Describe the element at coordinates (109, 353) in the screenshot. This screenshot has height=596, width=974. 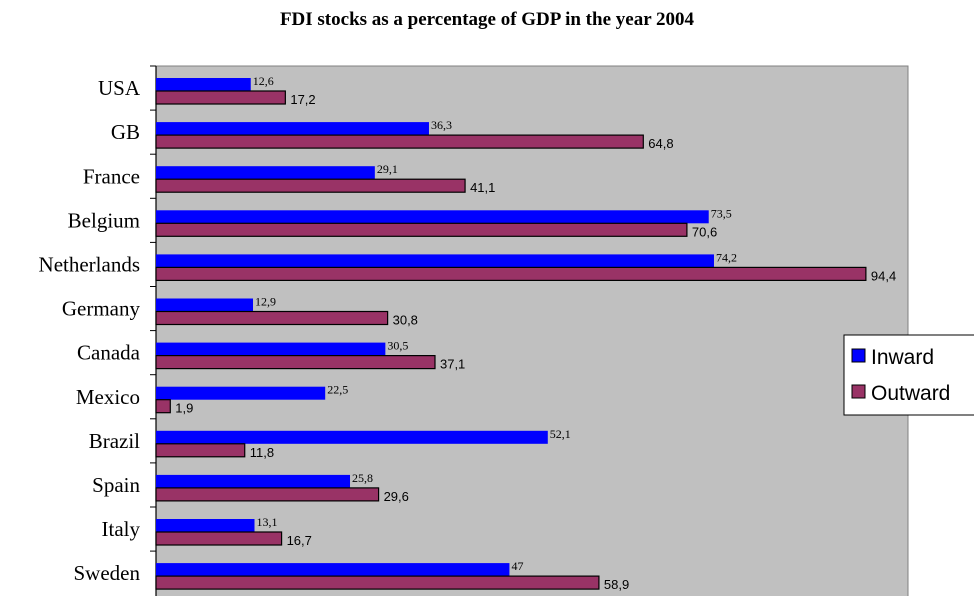
I see `category-label-canada: Canada` at that location.